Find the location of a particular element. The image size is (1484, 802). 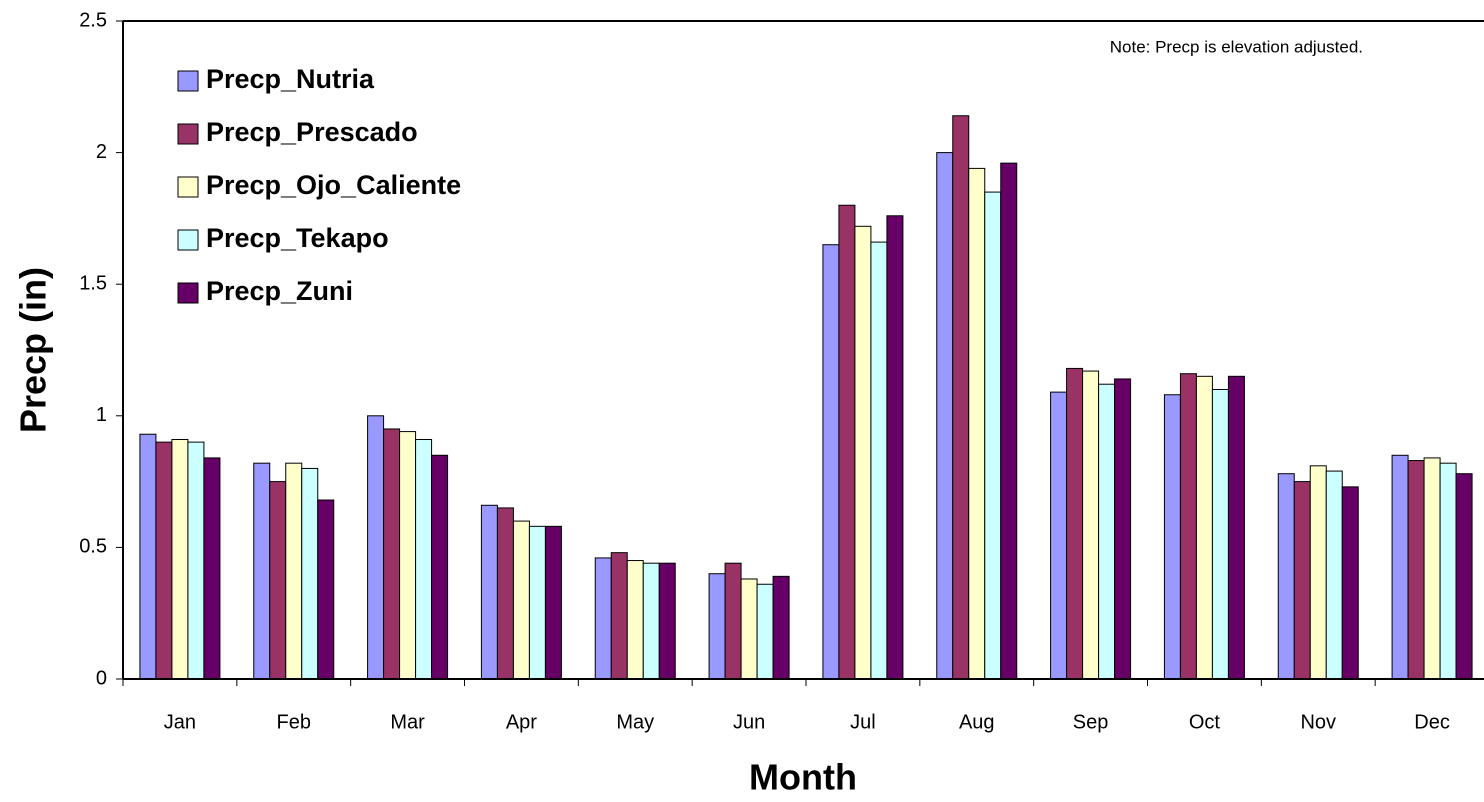

x-tick-label: Feb is located at coordinates (294, 722).